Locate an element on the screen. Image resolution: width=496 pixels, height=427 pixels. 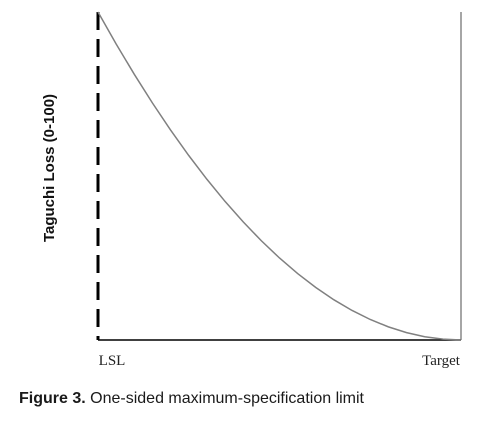
y-axis-title: Taguchi Loss (0-100) is located at coordinates (49, 168).